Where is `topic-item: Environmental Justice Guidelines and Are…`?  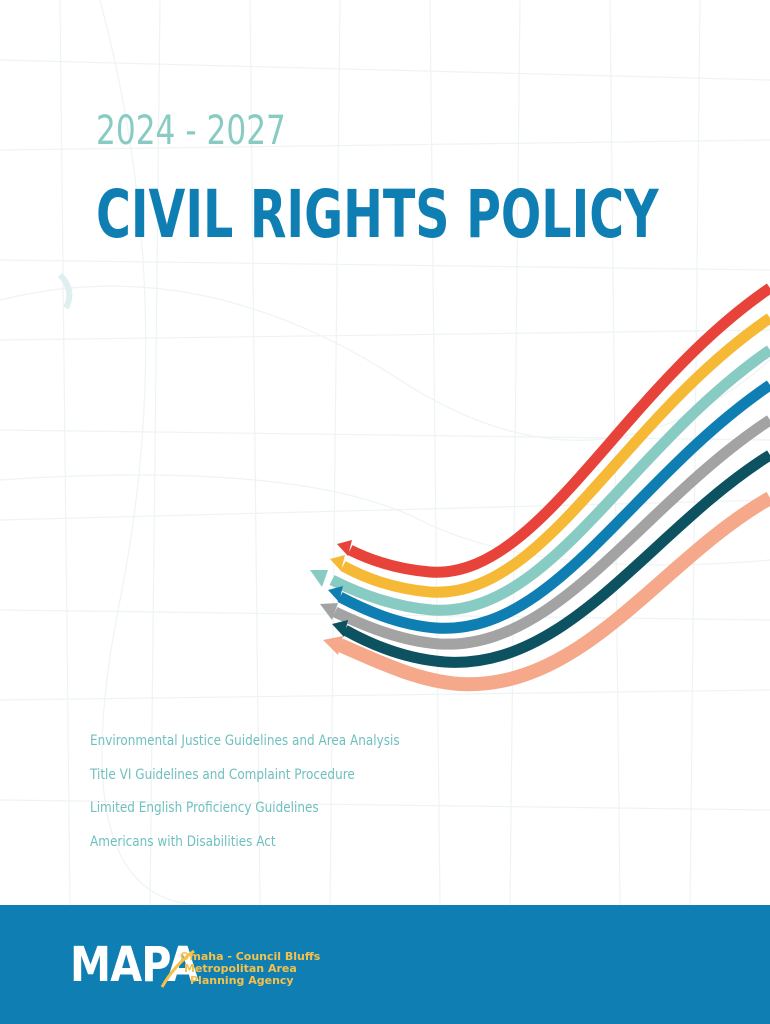
topic-item: Environmental Justice Guidelines and Are… is located at coordinates (245, 741).